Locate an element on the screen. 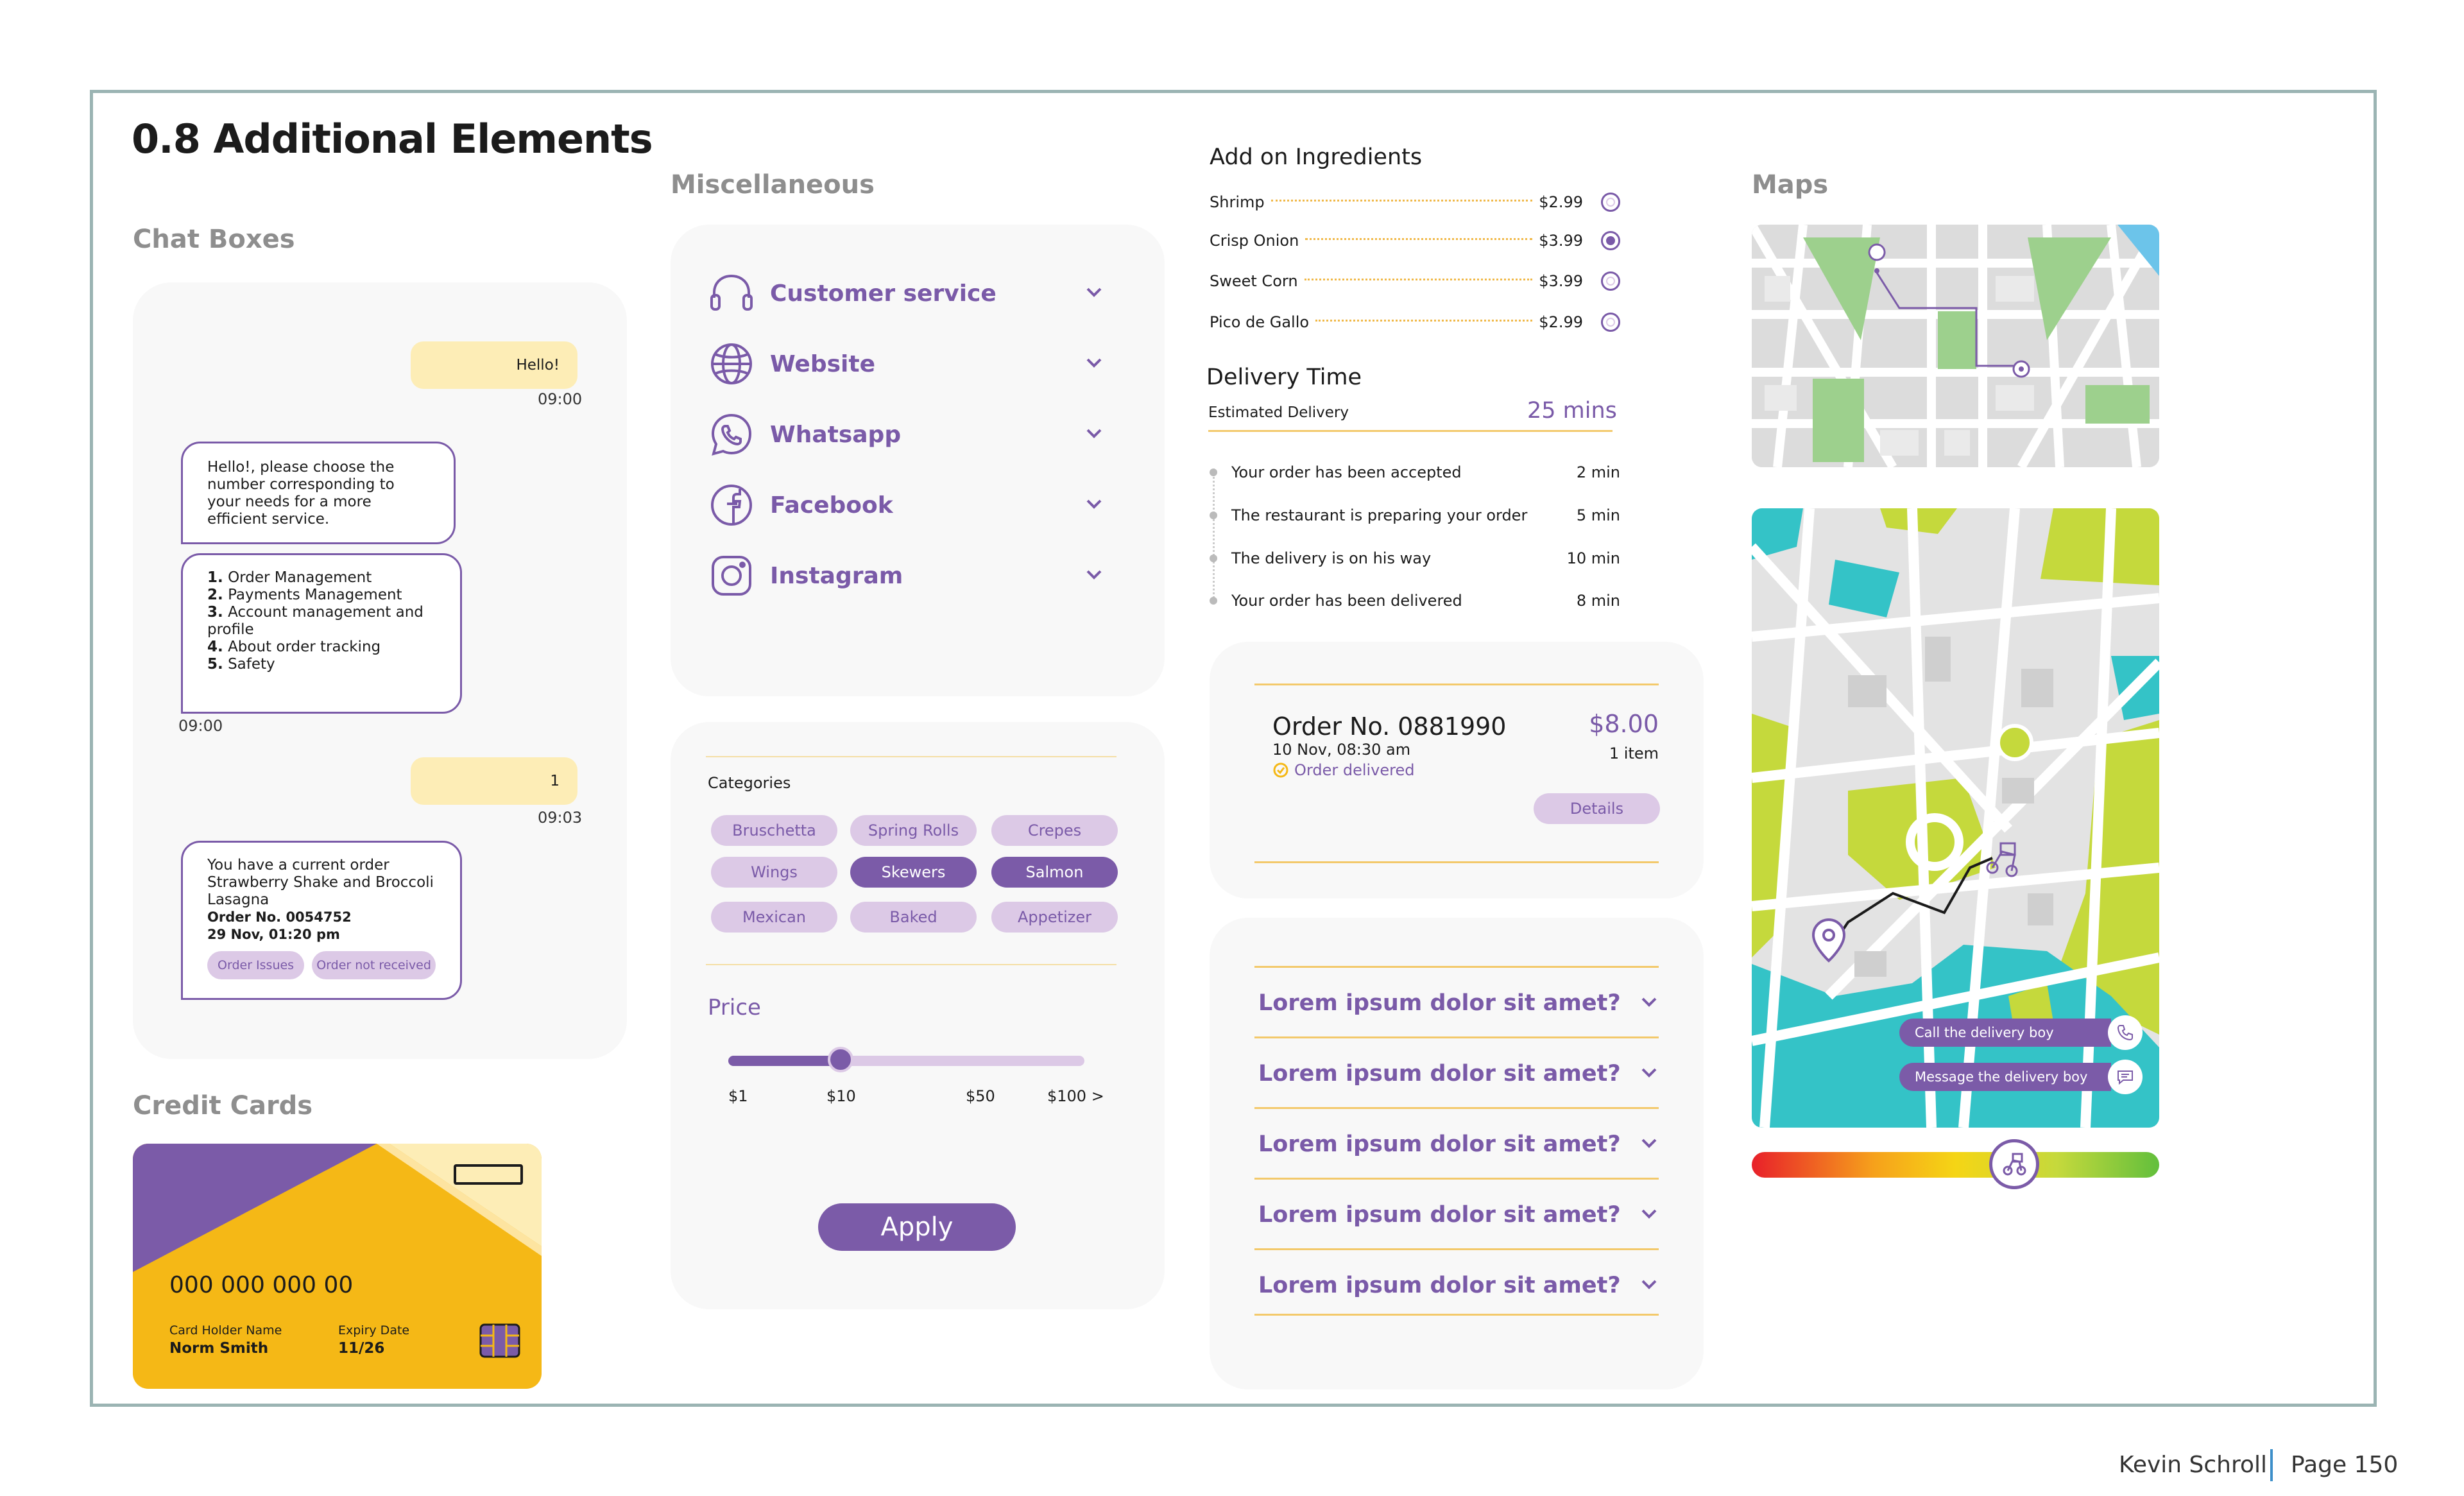 The image size is (2464, 1496). call-delivery-button: Call the delivery boy is located at coordinates (2005, 1033).